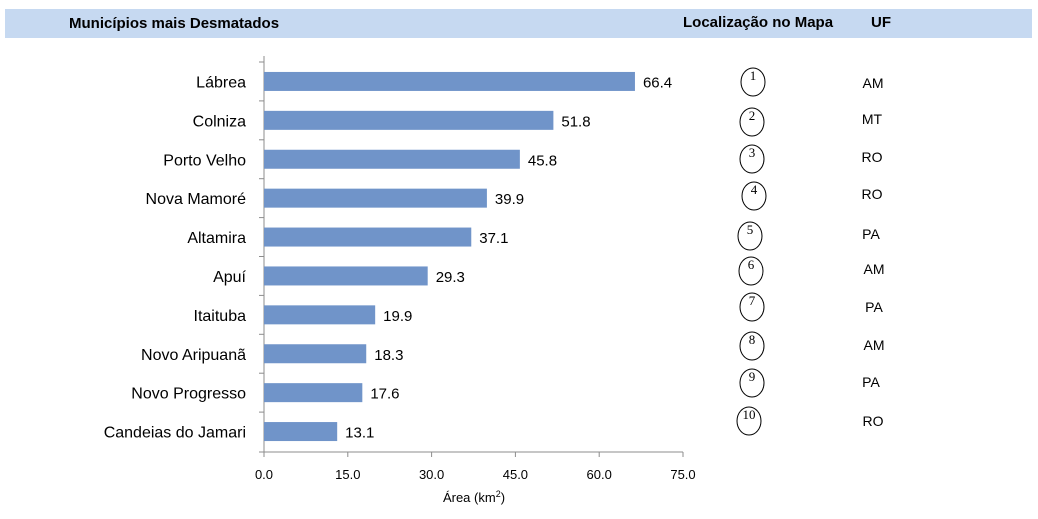 The image size is (1038, 519). I want to click on category-label: Itaituba, so click(220, 316).